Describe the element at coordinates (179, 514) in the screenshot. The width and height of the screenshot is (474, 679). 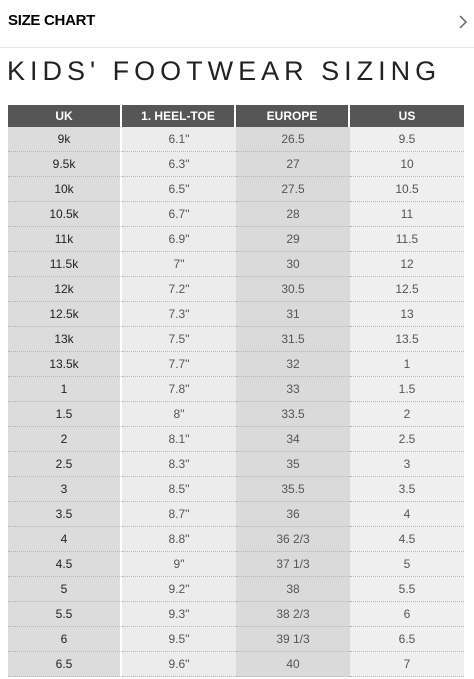
I see `cell: 8.7"` at that location.